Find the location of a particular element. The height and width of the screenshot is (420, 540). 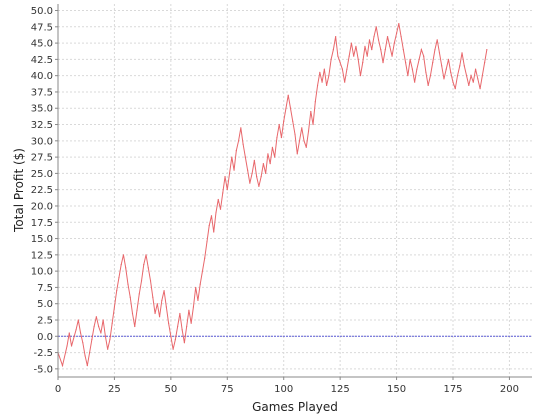

y-tick-label: 50.0 is located at coordinates (42, 11).